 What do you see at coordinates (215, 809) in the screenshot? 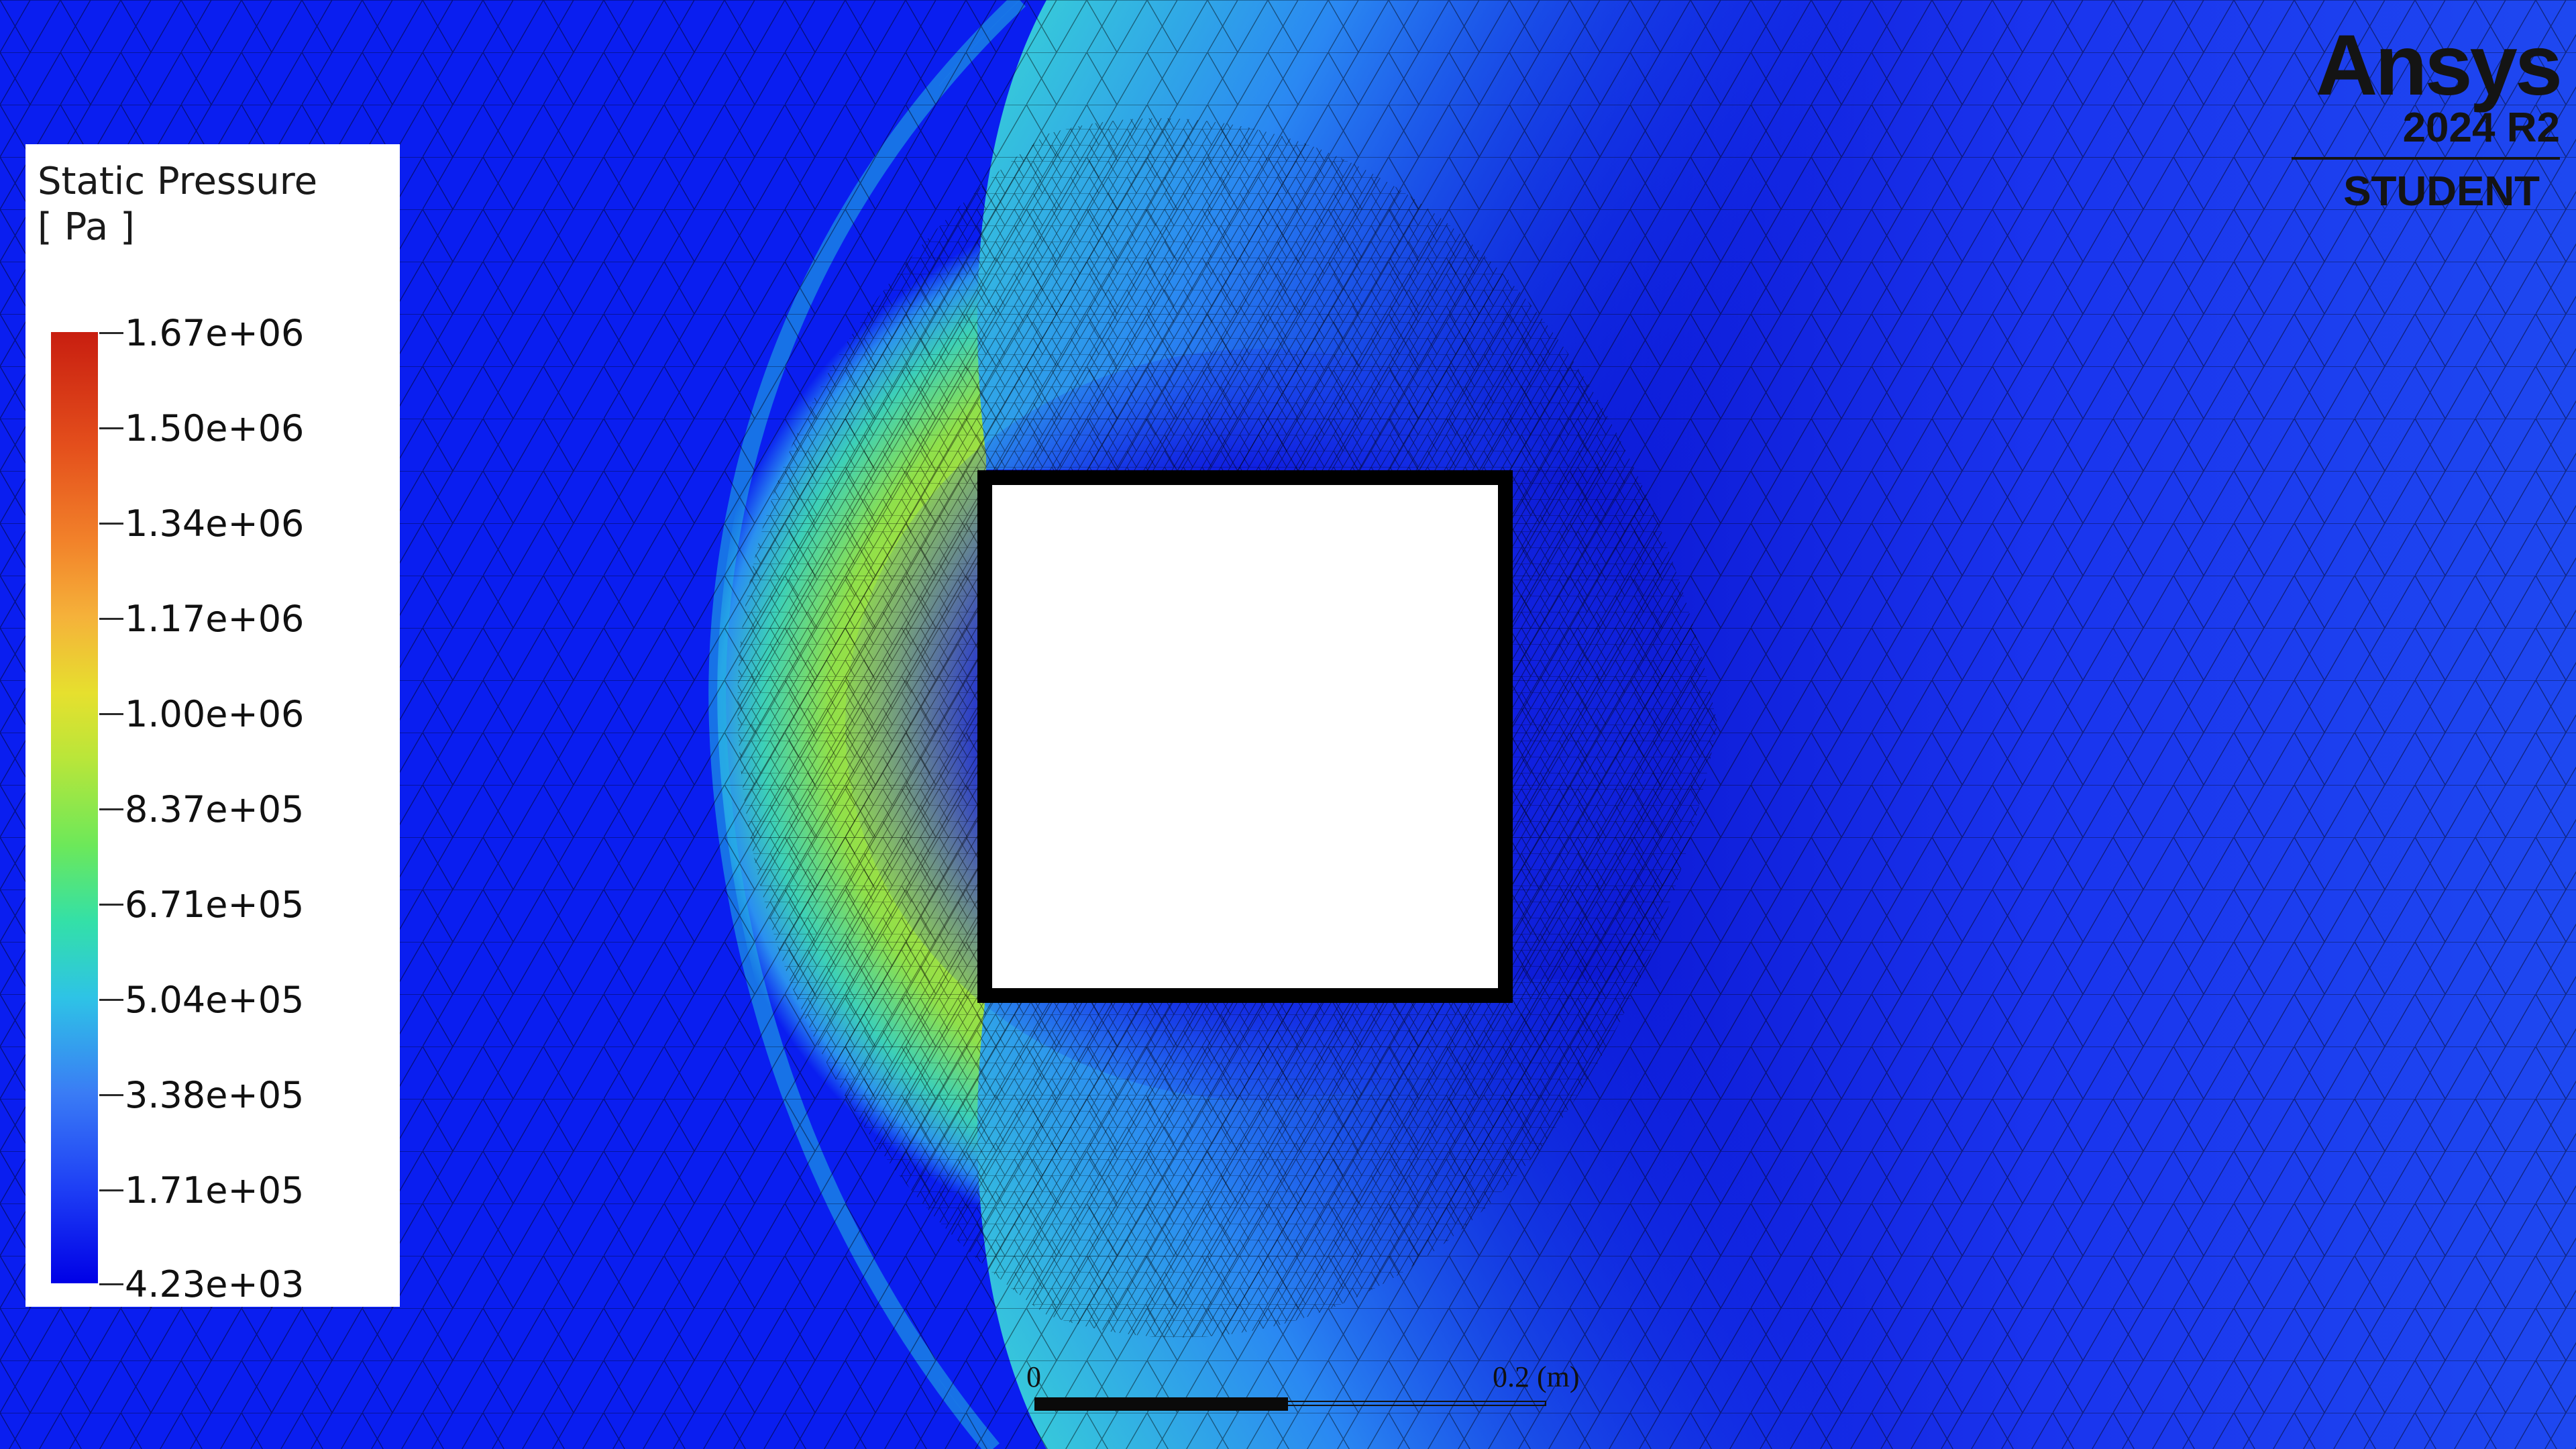
I see `legend-label: 8.37e+05` at bounding box center [215, 809].